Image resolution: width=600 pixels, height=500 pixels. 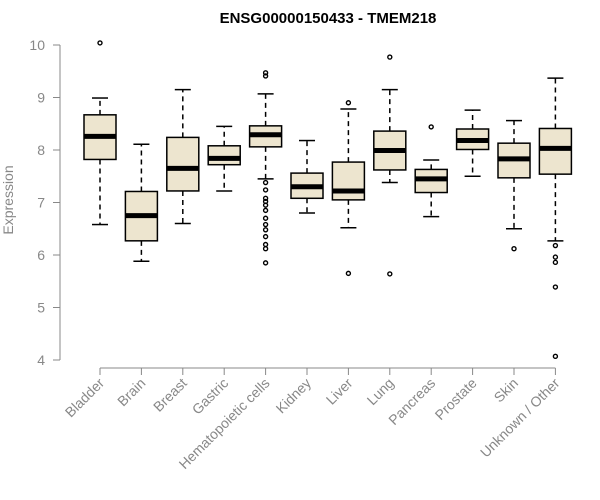 I want to click on box-skin, so click(x=514, y=185).